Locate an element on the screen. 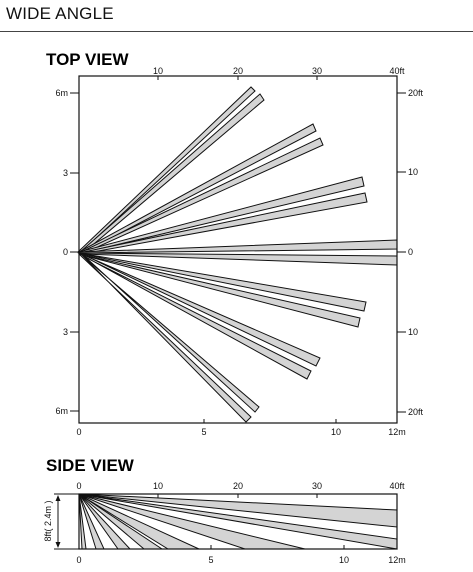 This screenshot has height=572, width=473. side-view-bottom-labels: 0 5 10 12m is located at coordinates (240, 560).